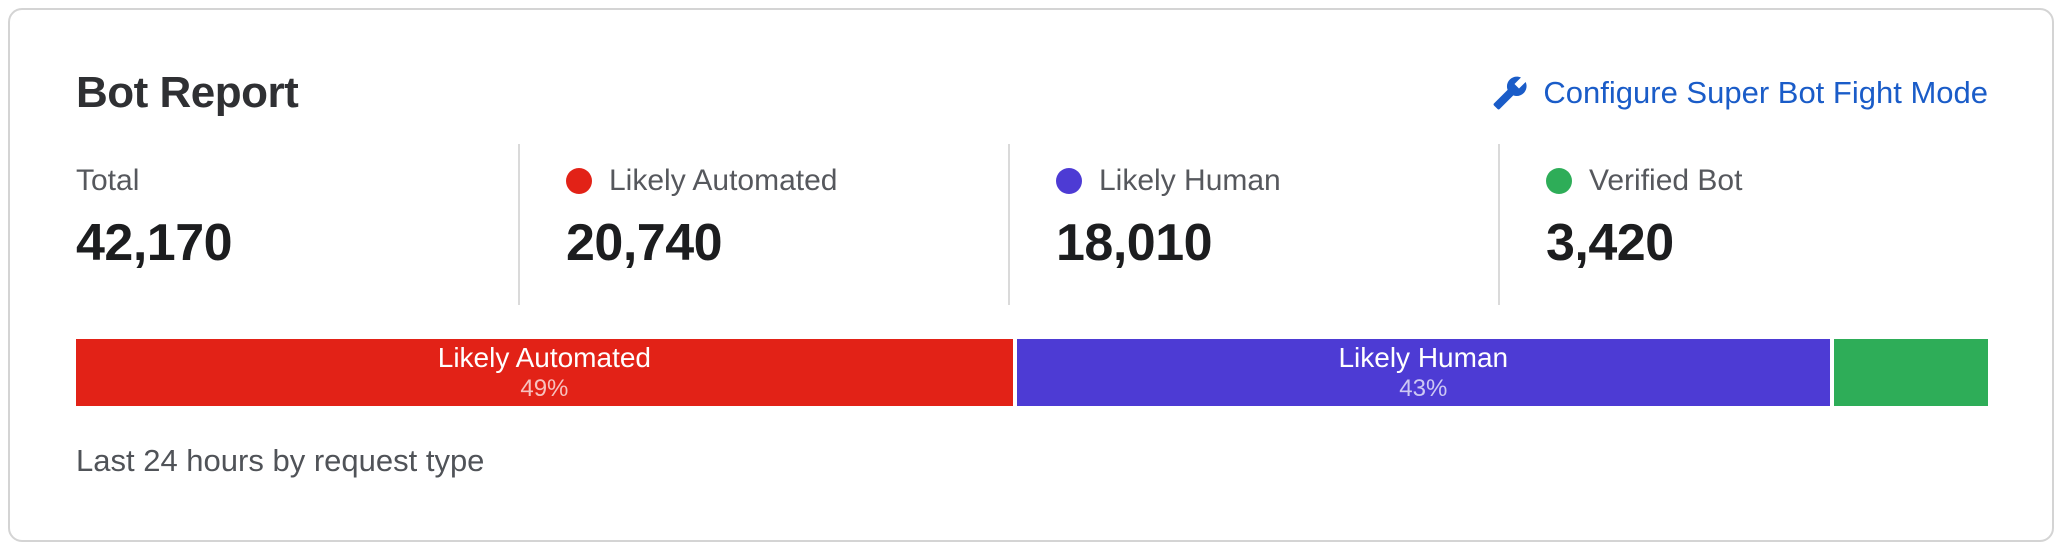 The height and width of the screenshot is (550, 2062). I want to click on stat-value: 18,010, so click(1134, 243).